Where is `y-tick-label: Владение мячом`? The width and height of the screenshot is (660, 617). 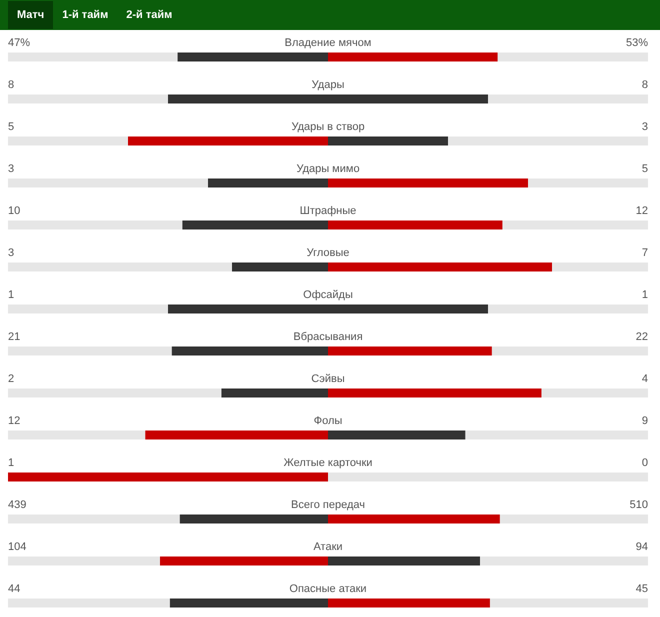
y-tick-label: Владение мячом is located at coordinates (328, 43).